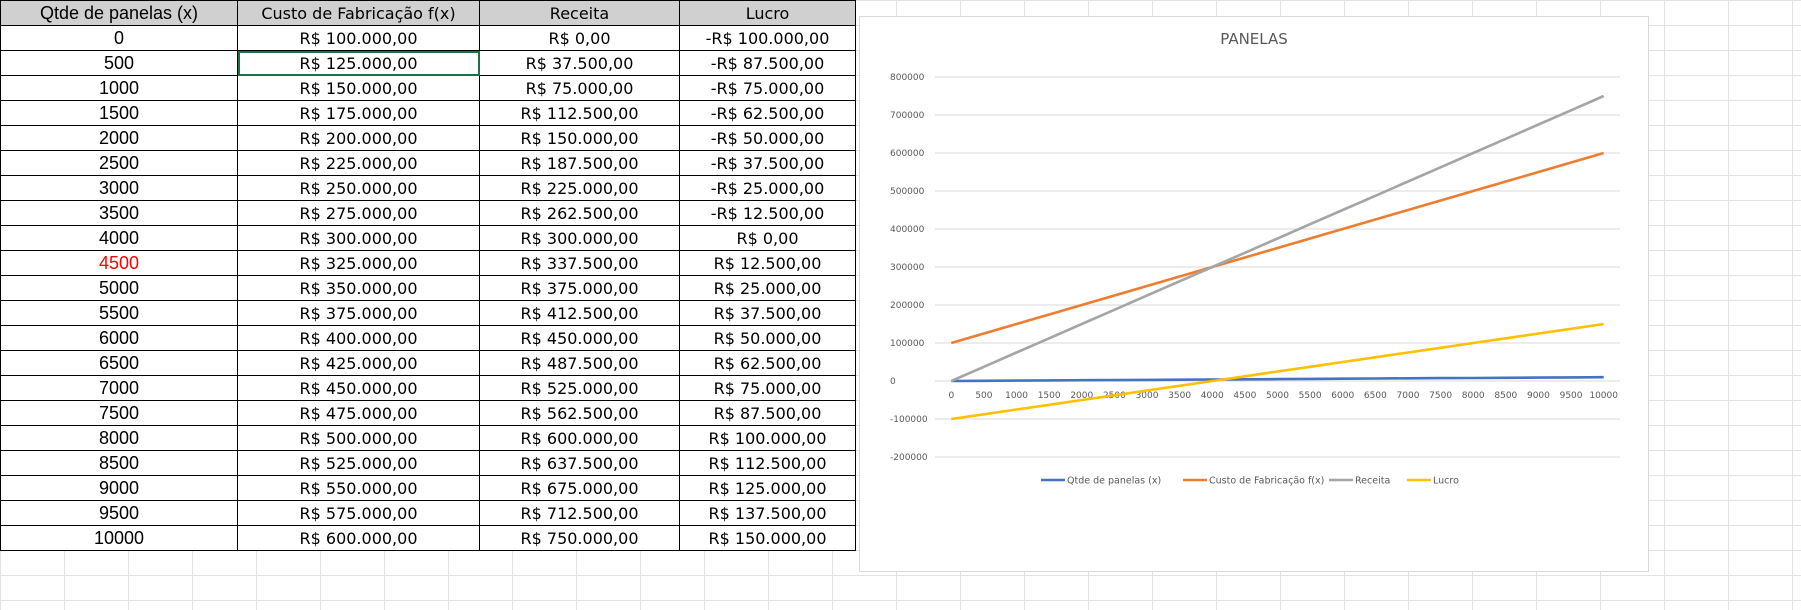  What do you see at coordinates (358, 538) in the screenshot?
I see `cell-custo: R$ 600.000,00` at bounding box center [358, 538].